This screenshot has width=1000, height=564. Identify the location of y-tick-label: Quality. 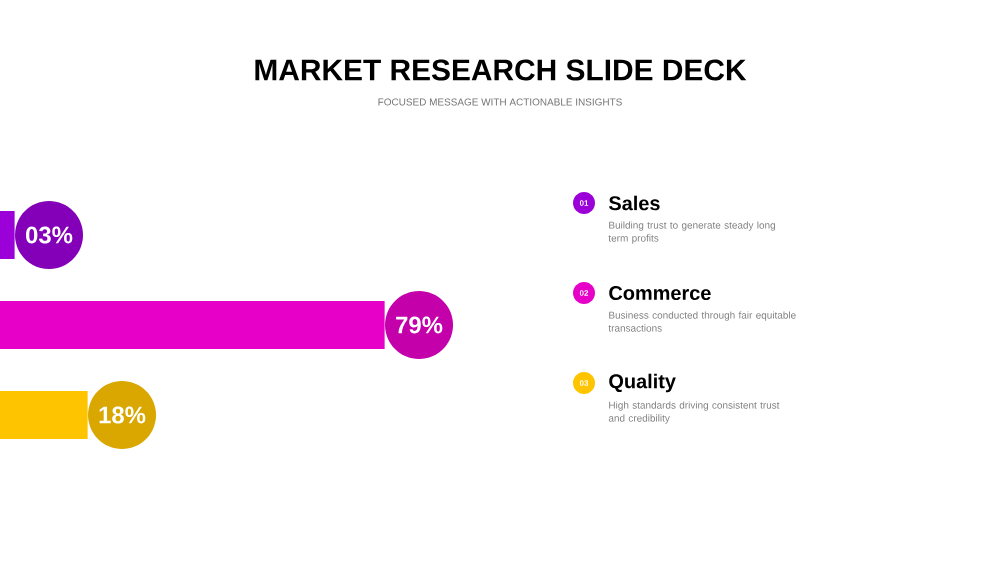
(642, 383).